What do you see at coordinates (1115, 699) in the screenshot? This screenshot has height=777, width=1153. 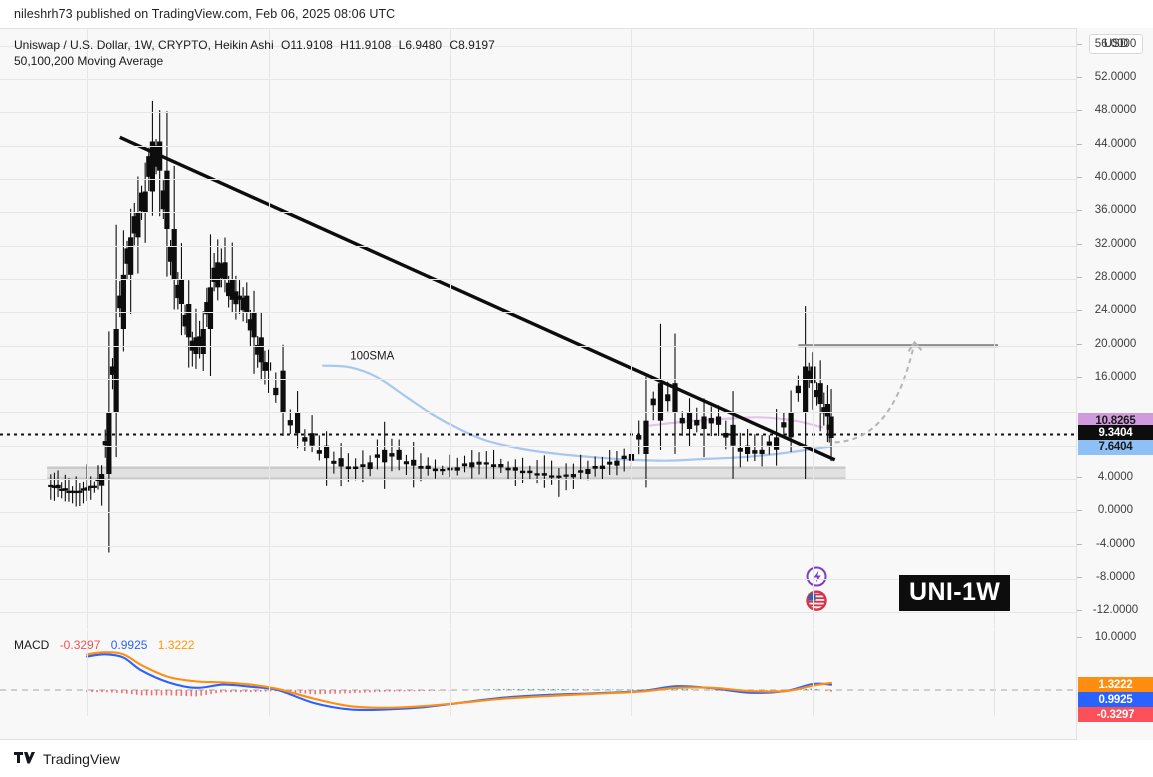 I see `macd-badge: 0.9925` at bounding box center [1115, 699].